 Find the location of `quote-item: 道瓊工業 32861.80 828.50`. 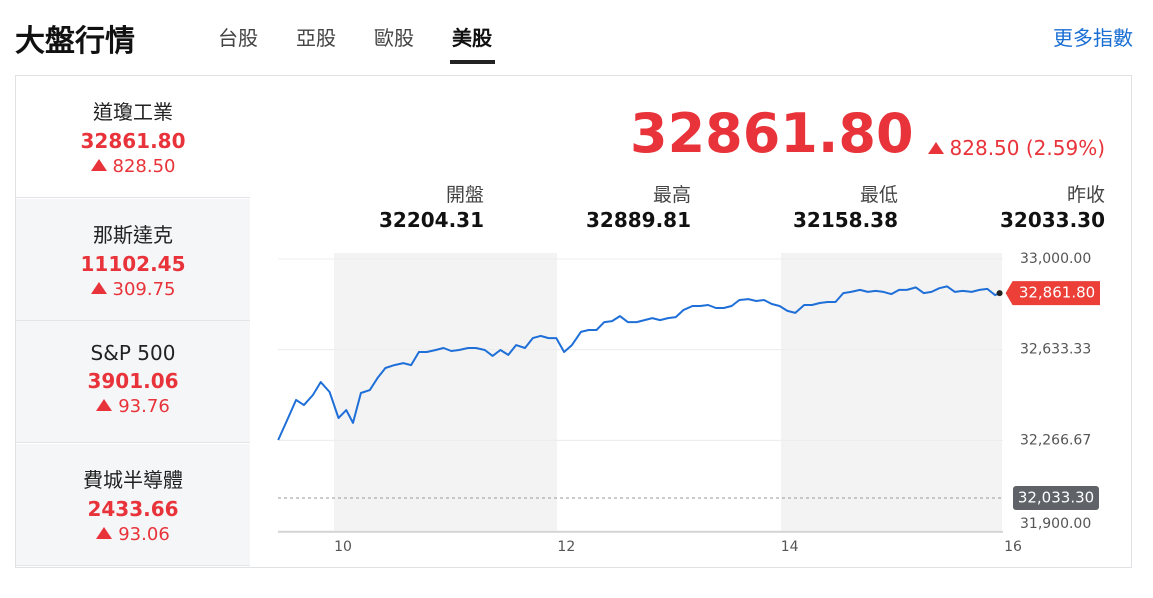

quote-item: 道瓊工業 32861.80 828.50 is located at coordinates (133, 137).